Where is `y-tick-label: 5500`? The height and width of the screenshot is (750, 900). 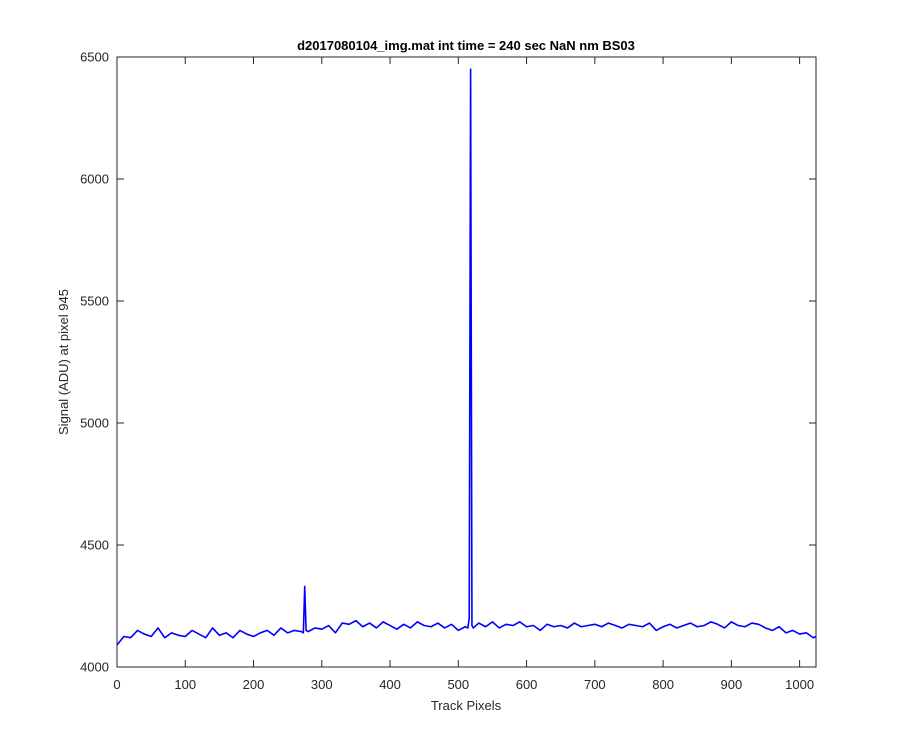
y-tick-label: 5500 is located at coordinates (94, 301).